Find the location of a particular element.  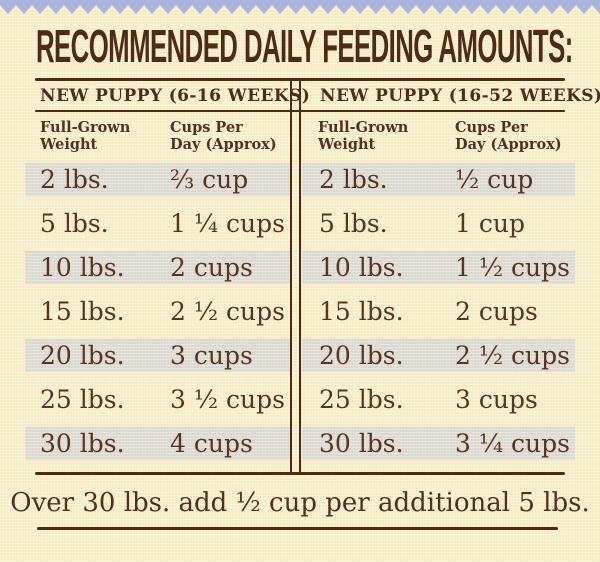

cups-cell: 1 ¼ cups is located at coordinates (227, 223).